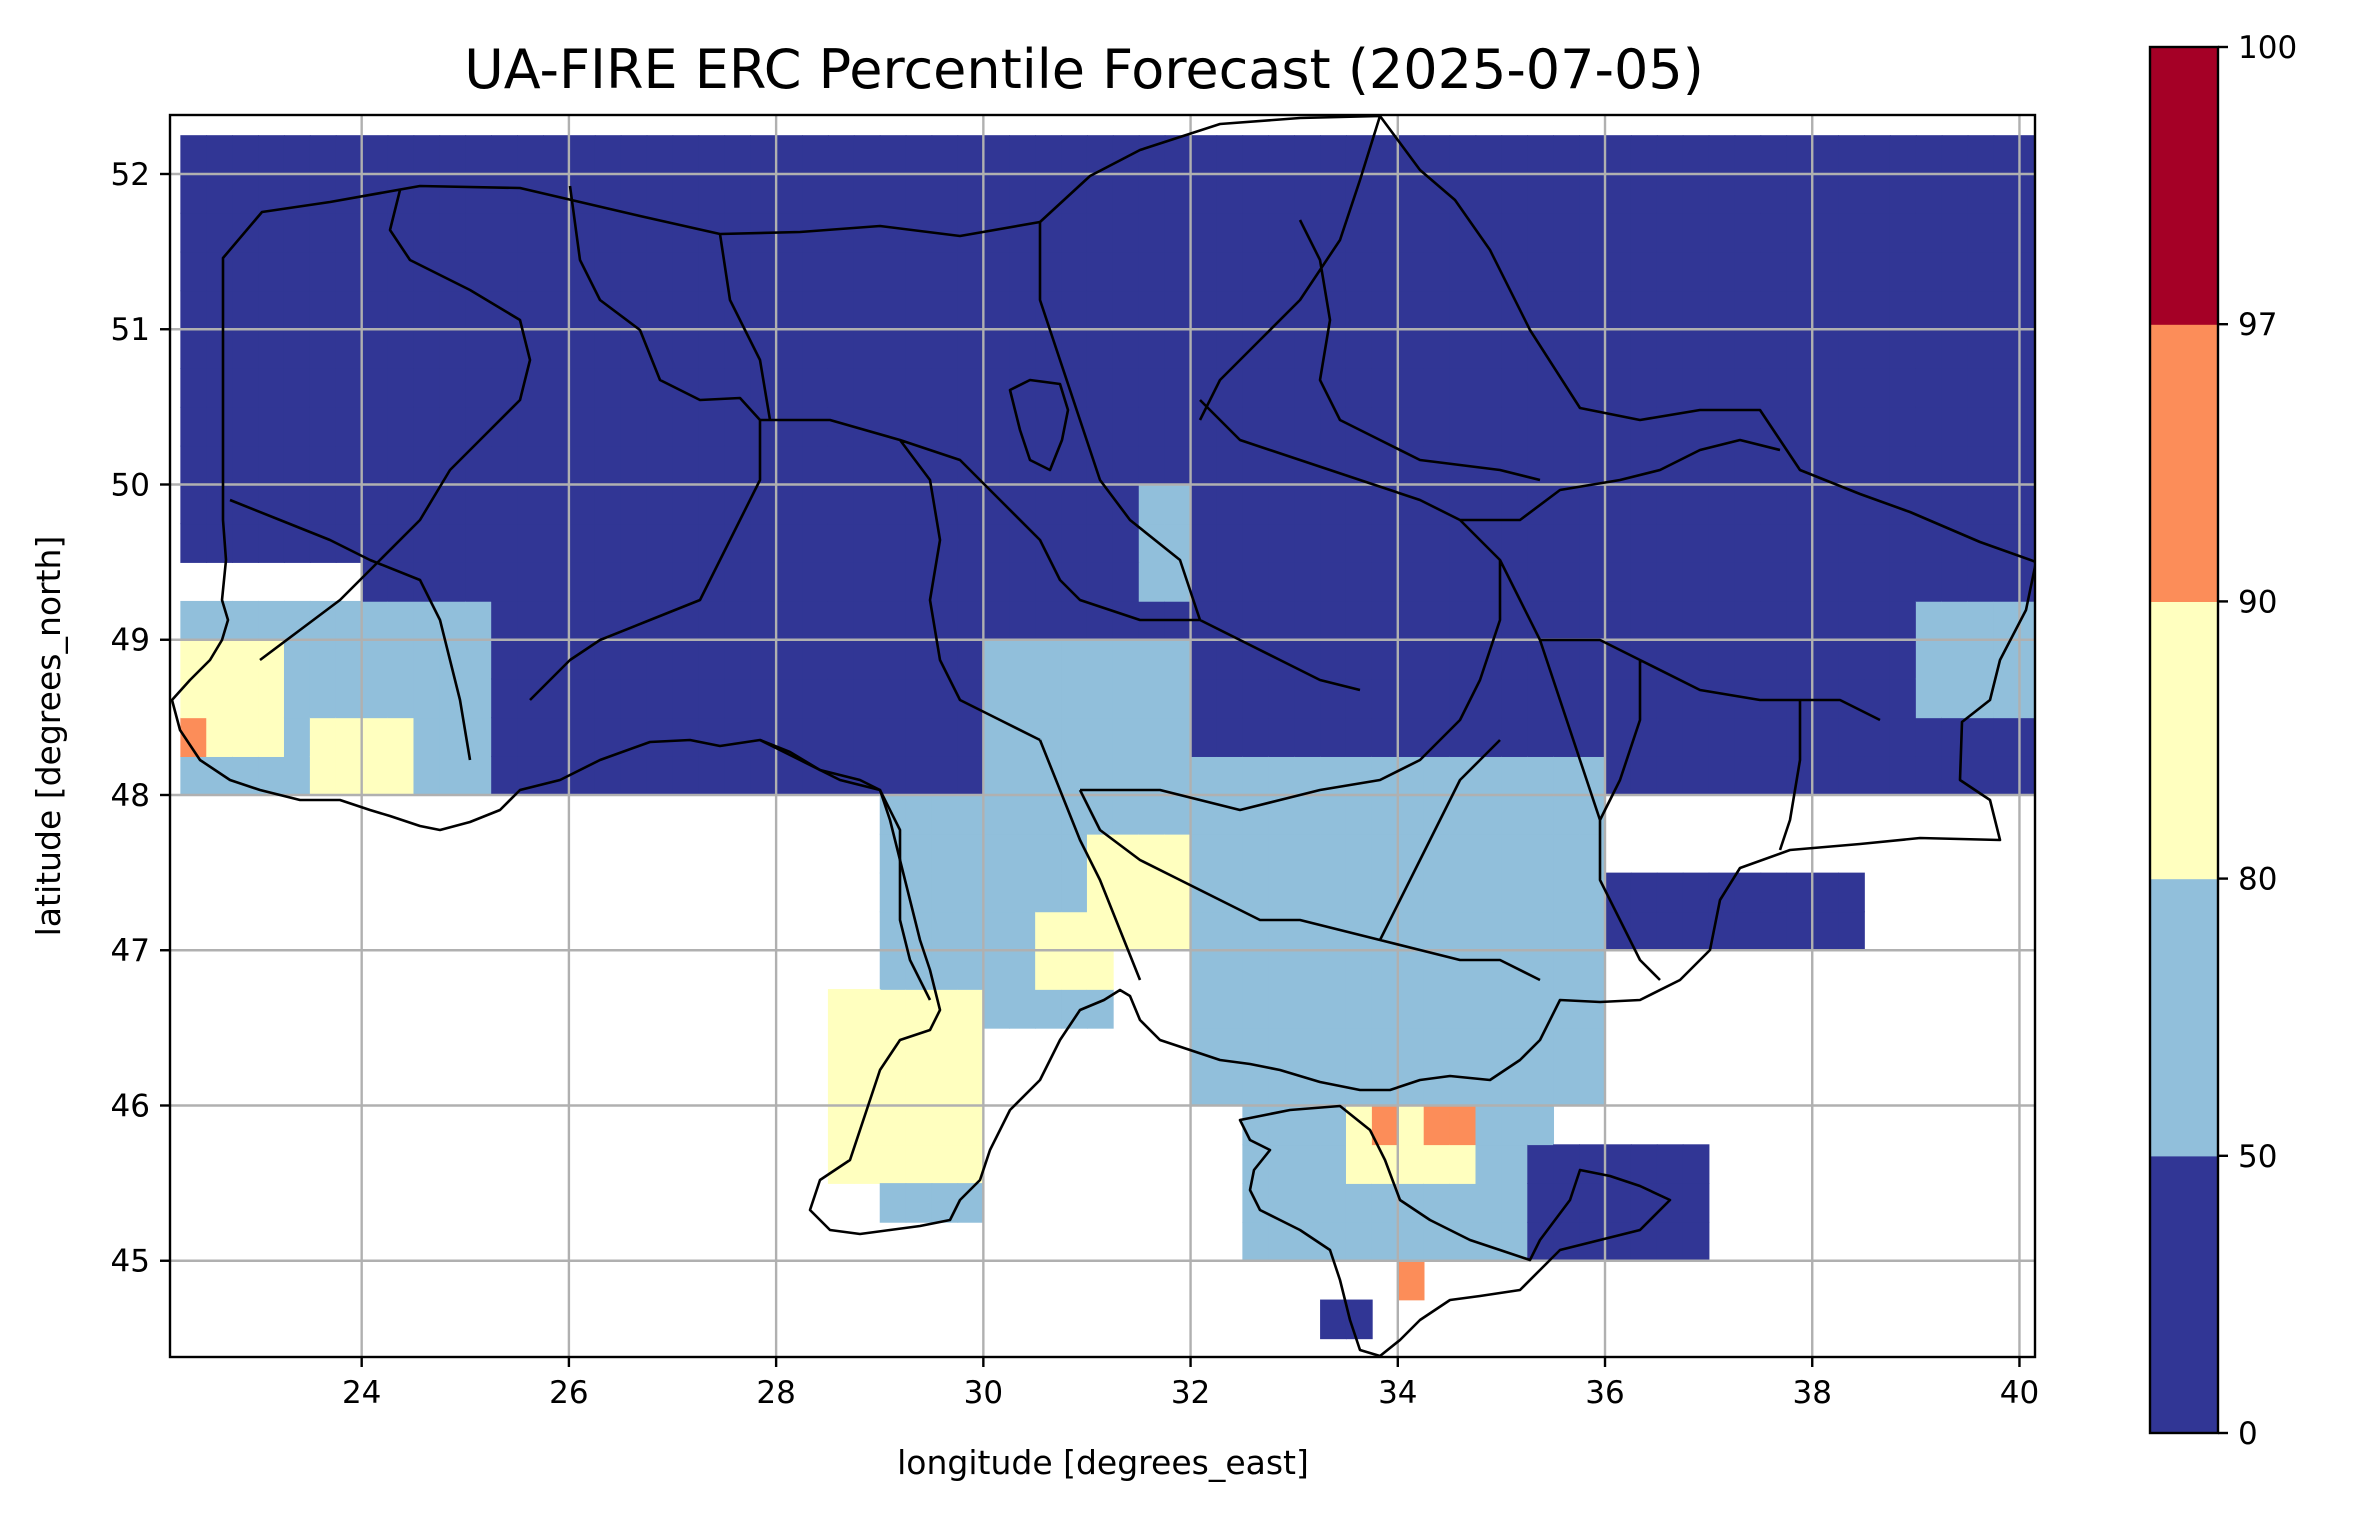  What do you see at coordinates (1039, 425) in the screenshot?
I see `kyiv-city-border` at bounding box center [1039, 425].